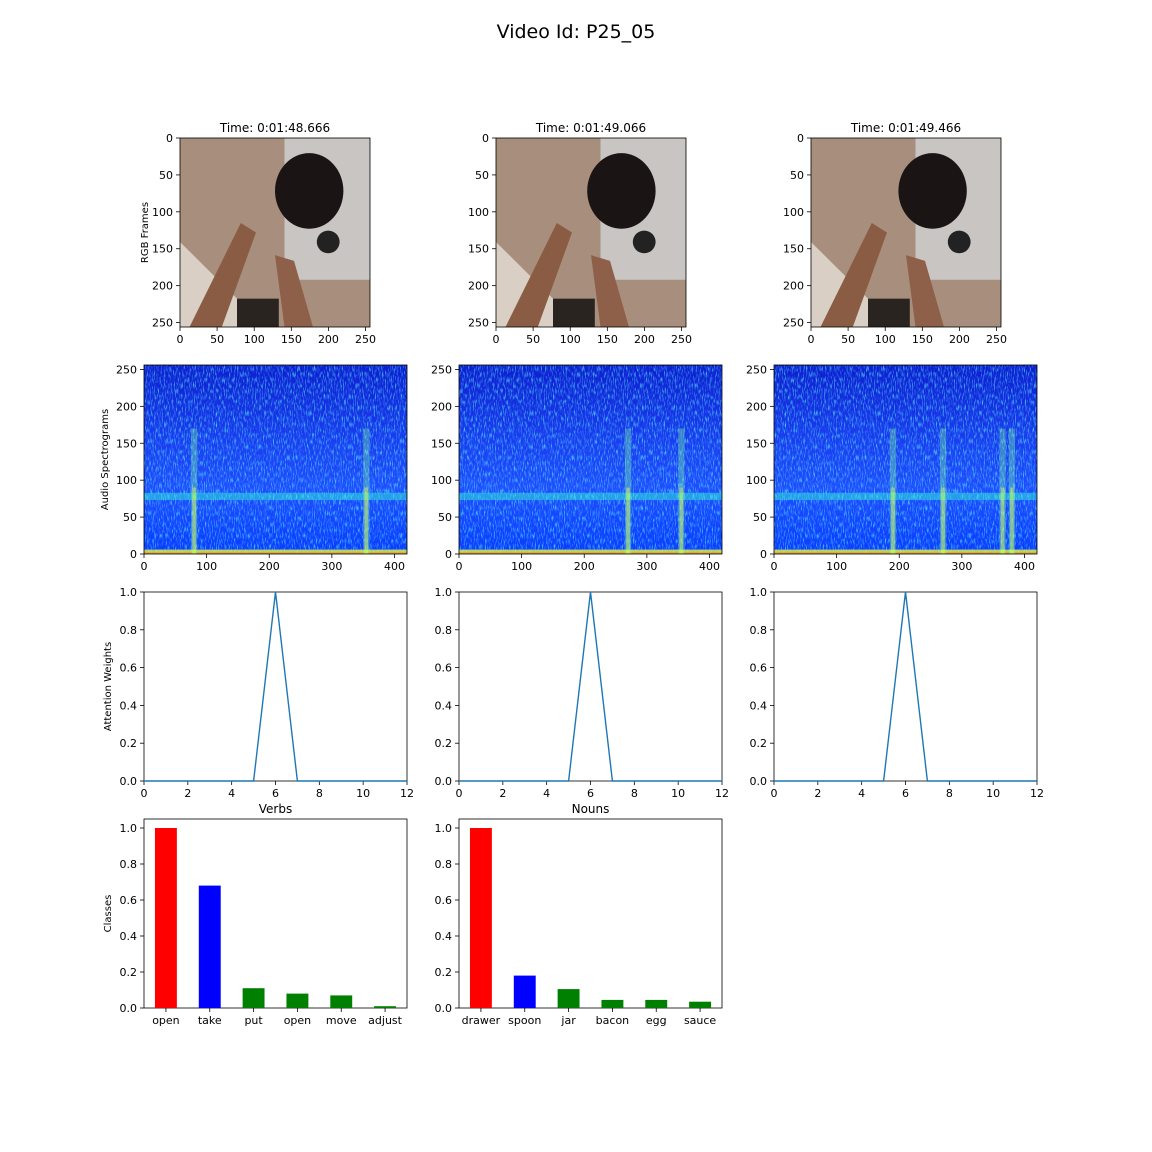 The height and width of the screenshot is (1152, 1152). Describe the element at coordinates (848, 339) in the screenshot. I see `x-tick-label: 50` at that location.